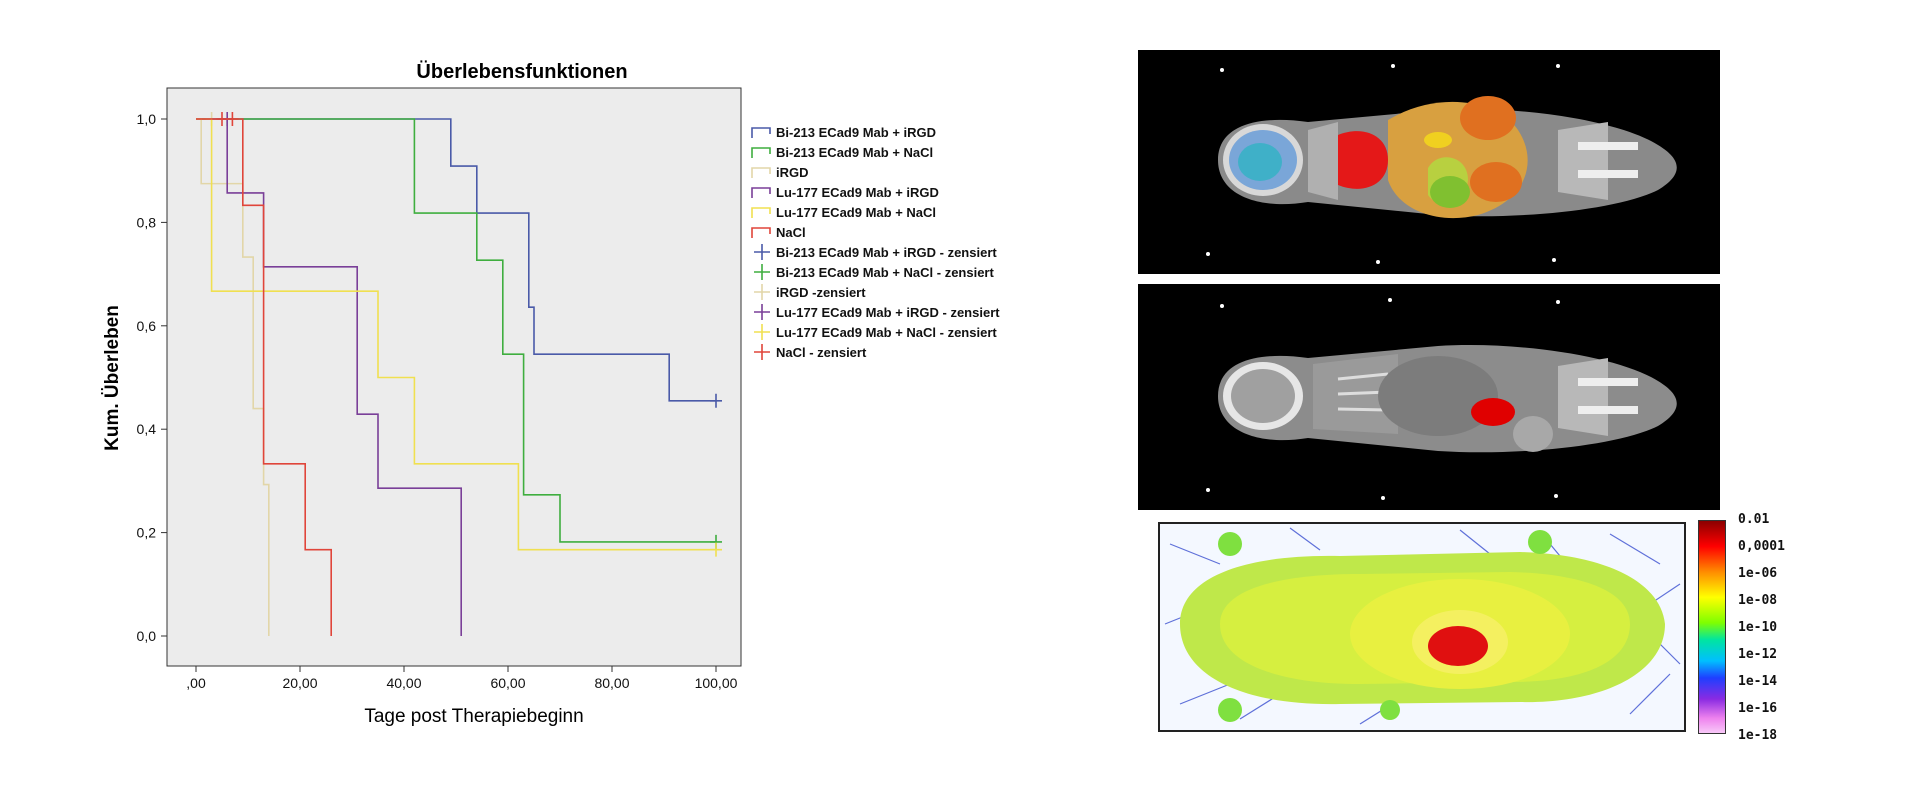 The width and height of the screenshot is (1920, 786). What do you see at coordinates (112, 378) in the screenshot?
I see `y-axis-label: Kum. Überleben` at bounding box center [112, 378].